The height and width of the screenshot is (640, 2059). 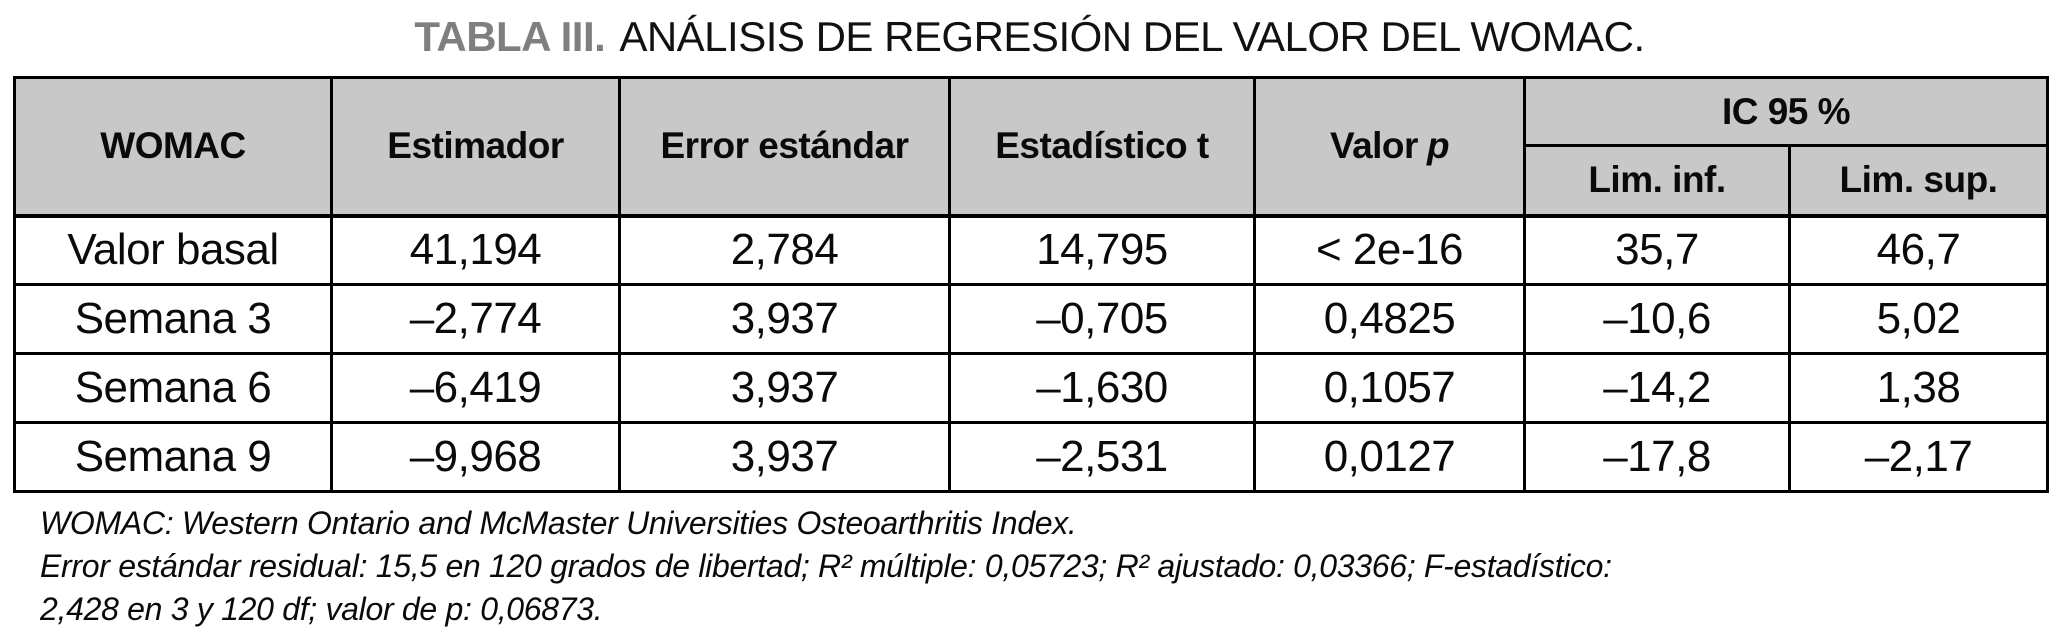 I want to click on cell-lim-sup: 46,7, so click(x=1918, y=249).